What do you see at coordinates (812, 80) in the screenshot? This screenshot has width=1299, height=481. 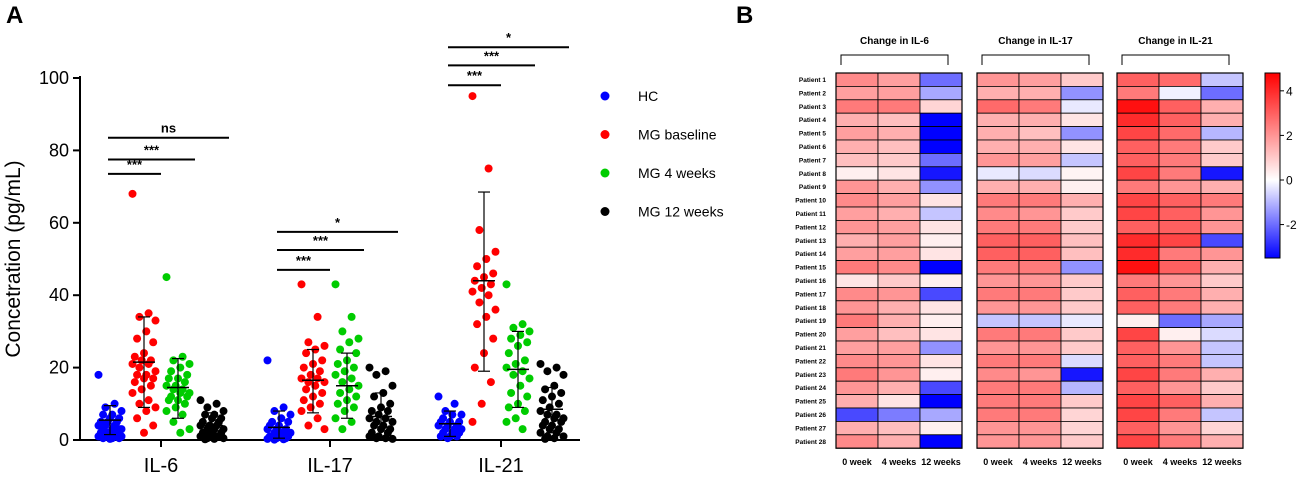 I see `heatmap-row-label: Patient 1` at bounding box center [812, 80].